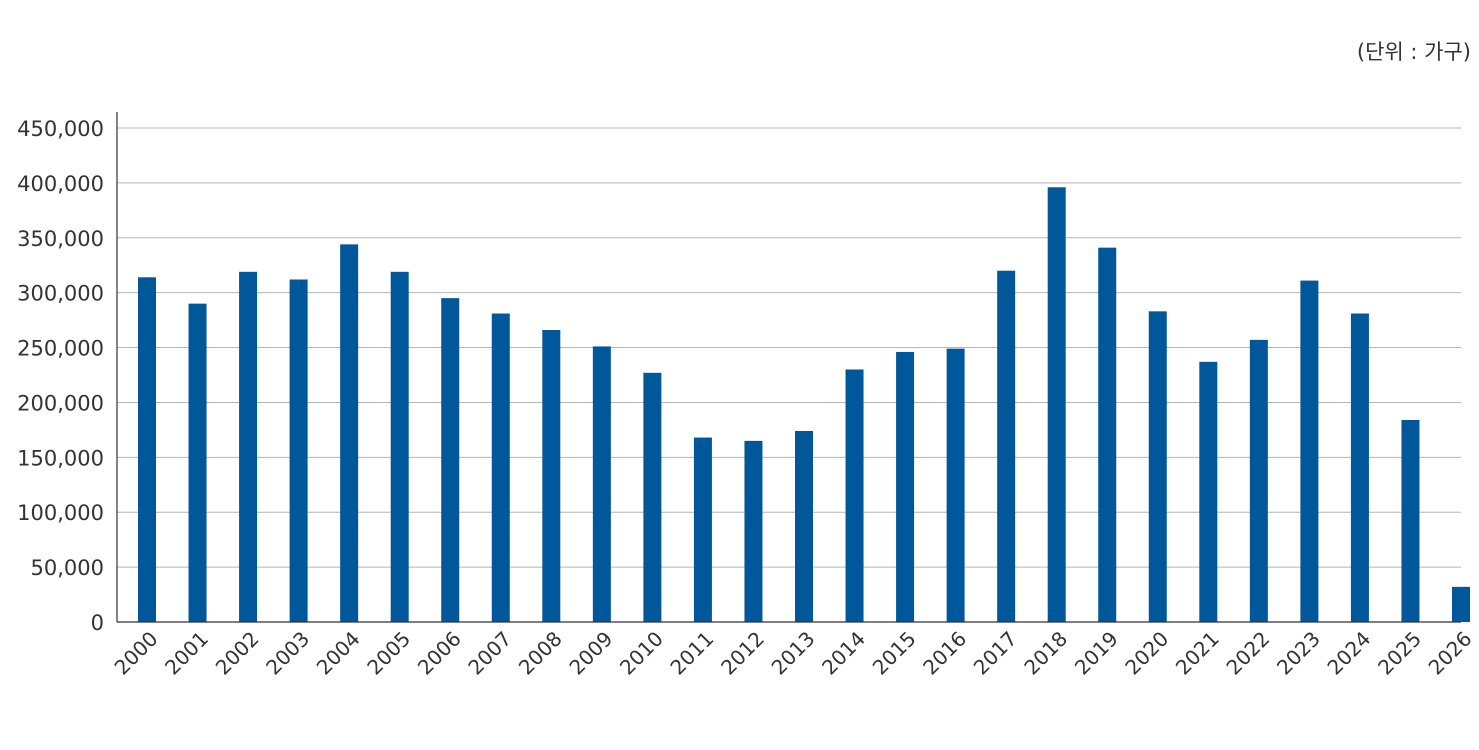  I want to click on x-tick-label: 2009, so click(590, 653).